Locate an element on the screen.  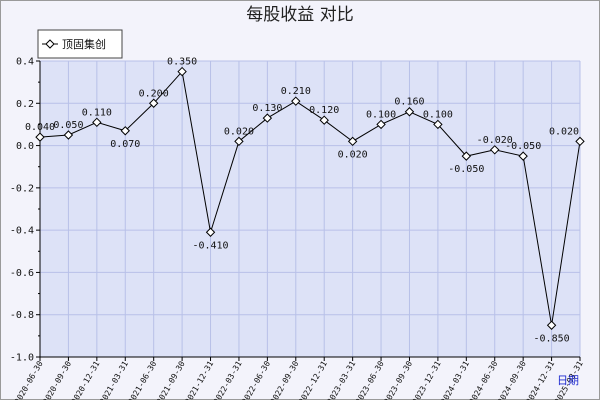
x-tick-label: 2024-03-31 is located at coordinates (455, 379).